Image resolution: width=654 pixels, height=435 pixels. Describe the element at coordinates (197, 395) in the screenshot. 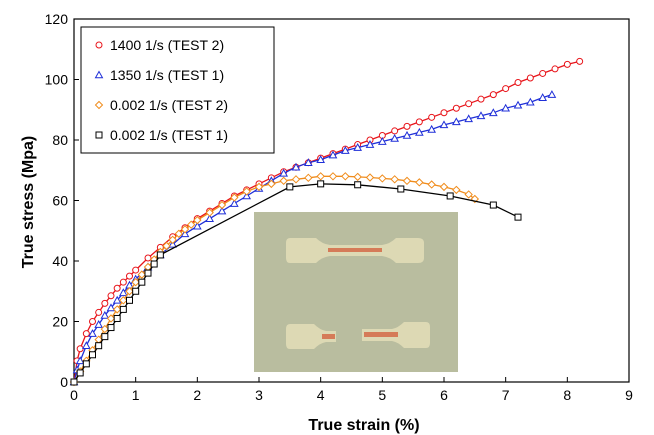

I see `x-tick-label: 2` at that location.